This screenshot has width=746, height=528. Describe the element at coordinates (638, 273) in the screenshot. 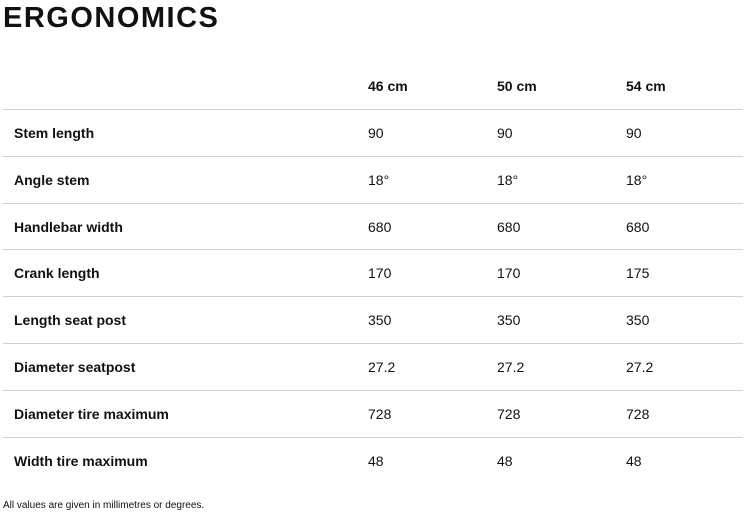

I see `cell-value: 175` at that location.